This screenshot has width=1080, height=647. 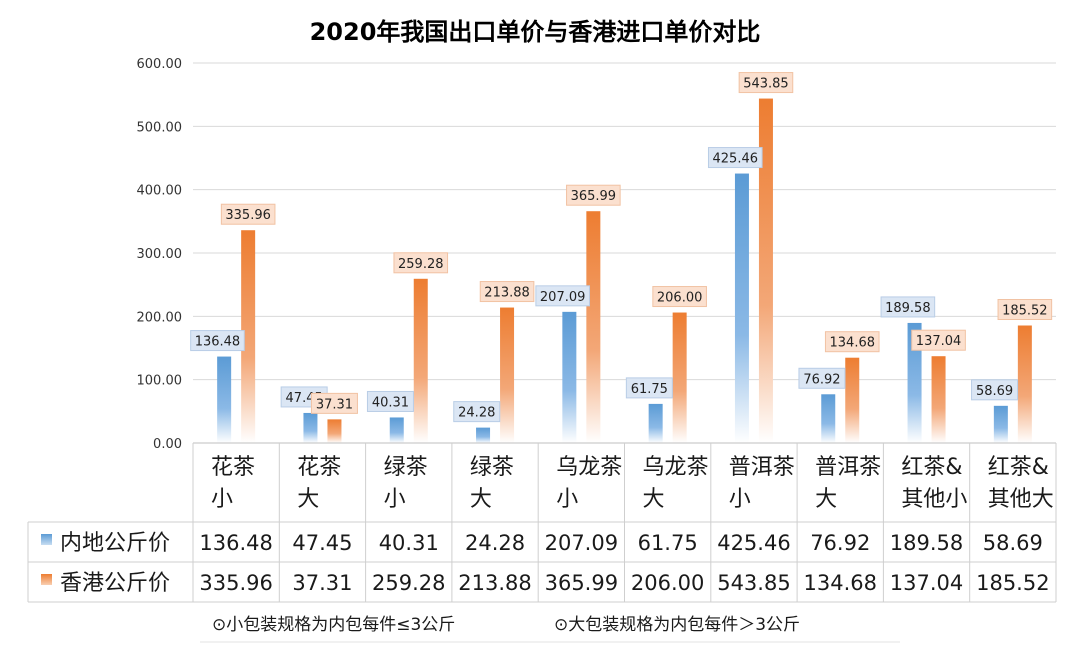 I want to click on category-label: 其他大, so click(x=1021, y=499).